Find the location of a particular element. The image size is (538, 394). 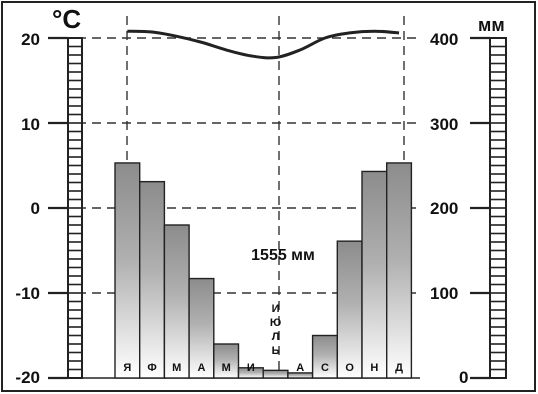

right-tick-label: 400 is located at coordinates (444, 39).